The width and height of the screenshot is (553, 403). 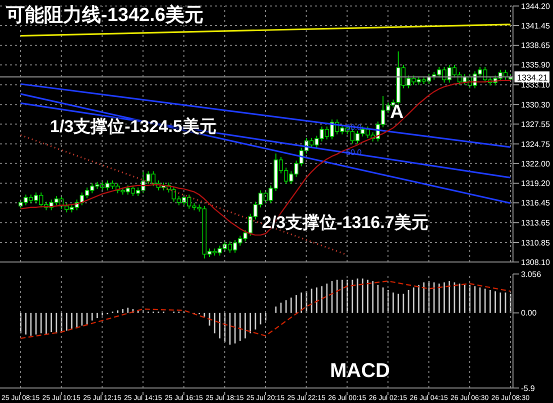 I want to click on y-tick-label: 1333.10, so click(x=535, y=85).